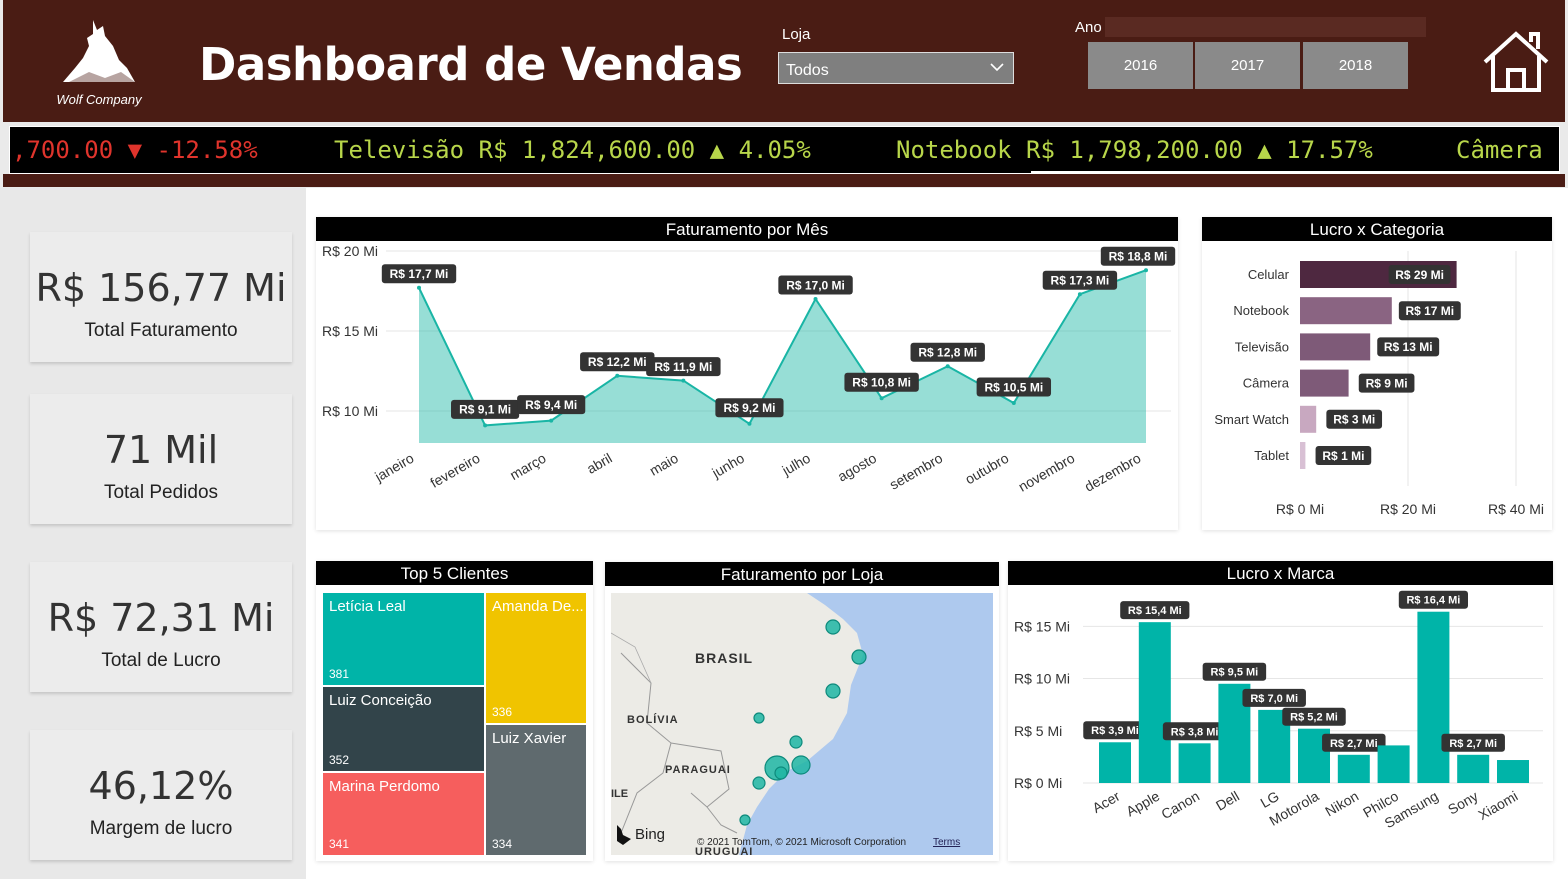 This screenshot has width=1568, height=879. I want to click on kpi-label: Total Pedidos, so click(161, 492).